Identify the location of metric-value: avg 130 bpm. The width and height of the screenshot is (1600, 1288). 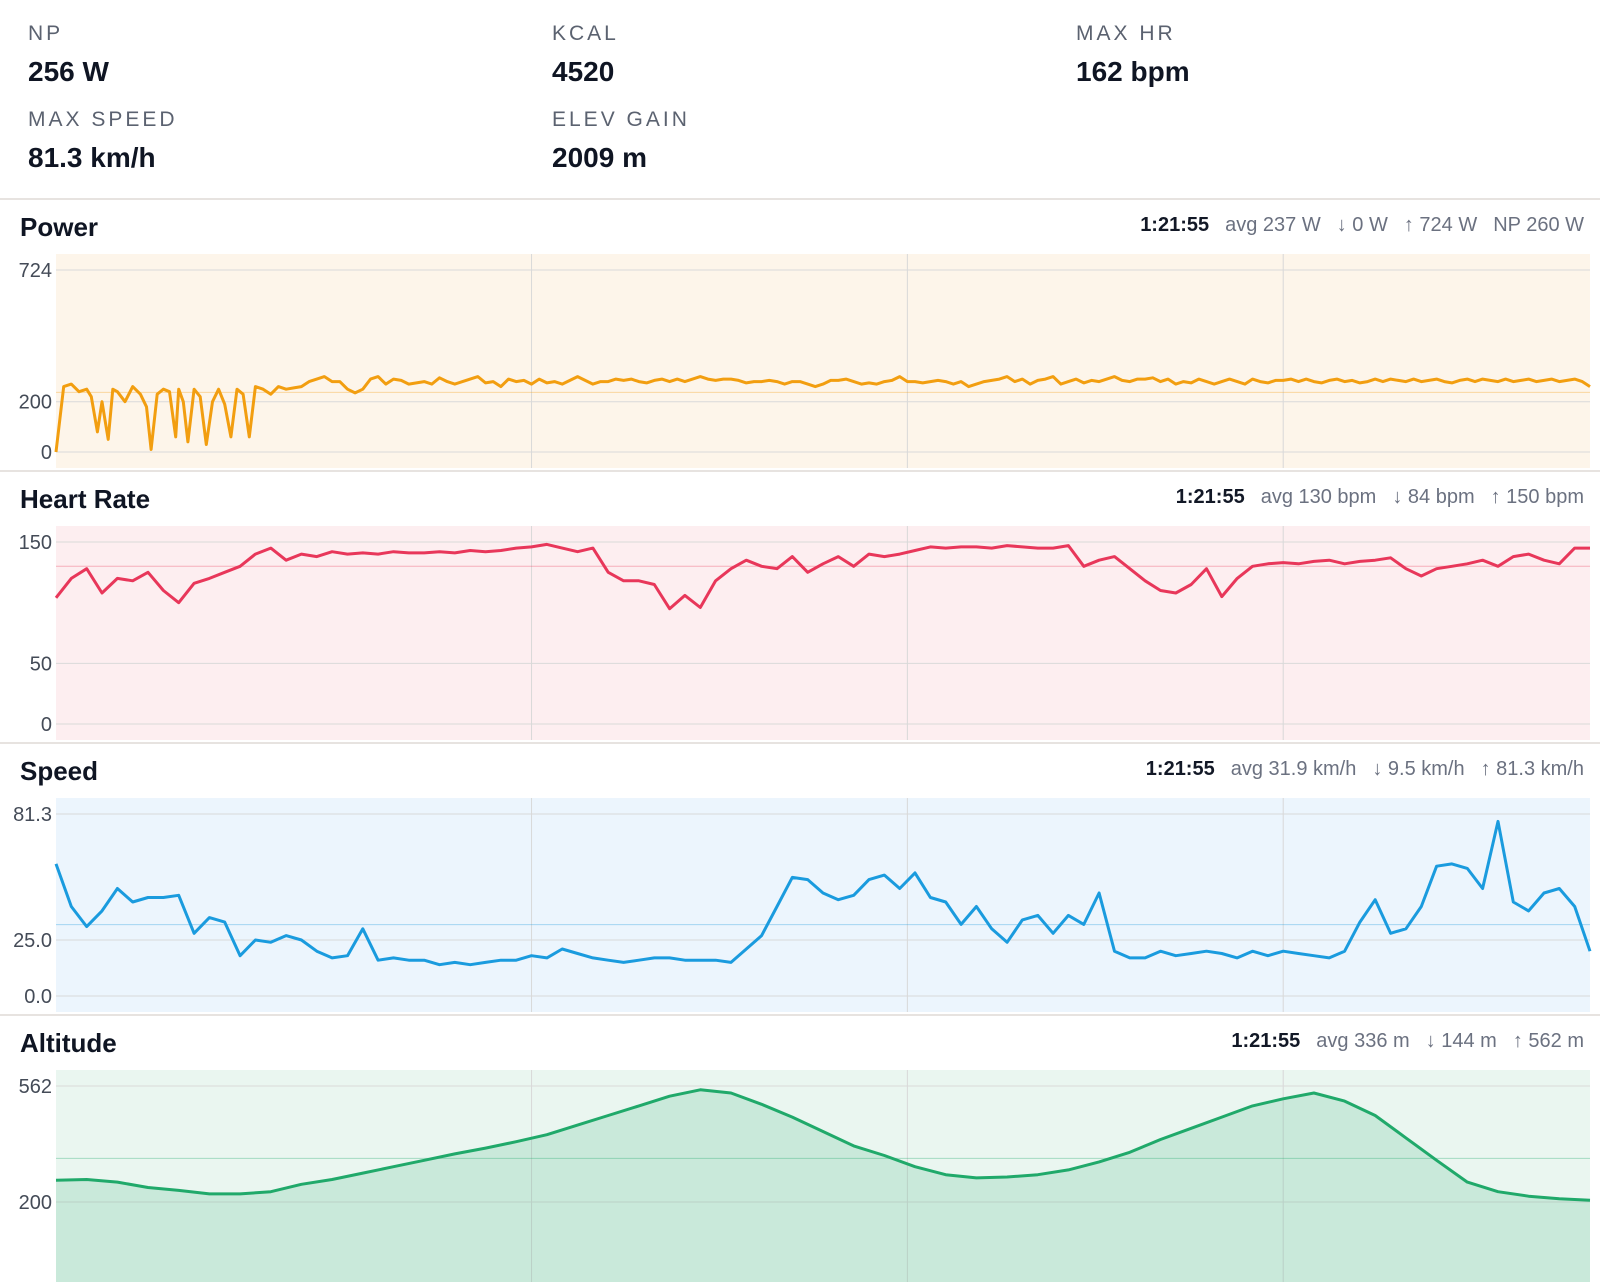
(1318, 497).